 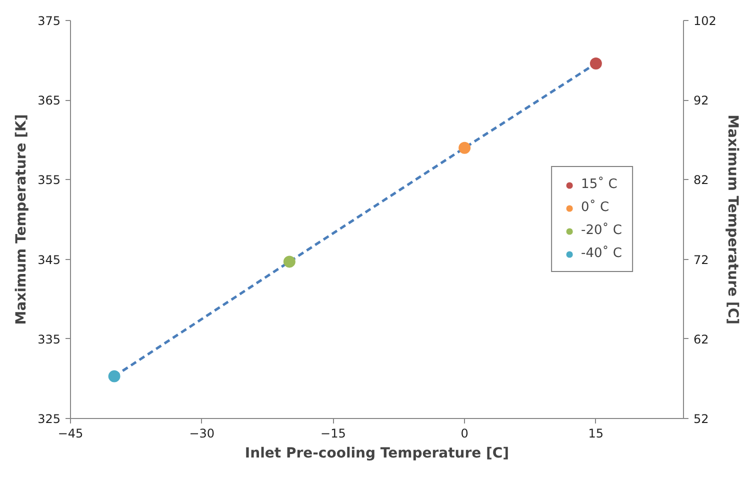 What do you see at coordinates (49, 101) in the screenshot?
I see `y-tick-label: 365` at bounding box center [49, 101].